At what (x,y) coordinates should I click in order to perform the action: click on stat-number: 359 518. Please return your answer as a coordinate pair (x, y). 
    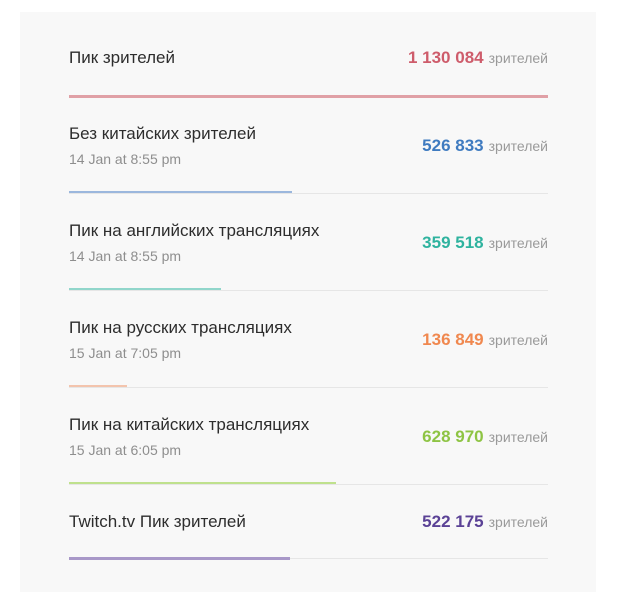
    Looking at the image, I should click on (453, 242).